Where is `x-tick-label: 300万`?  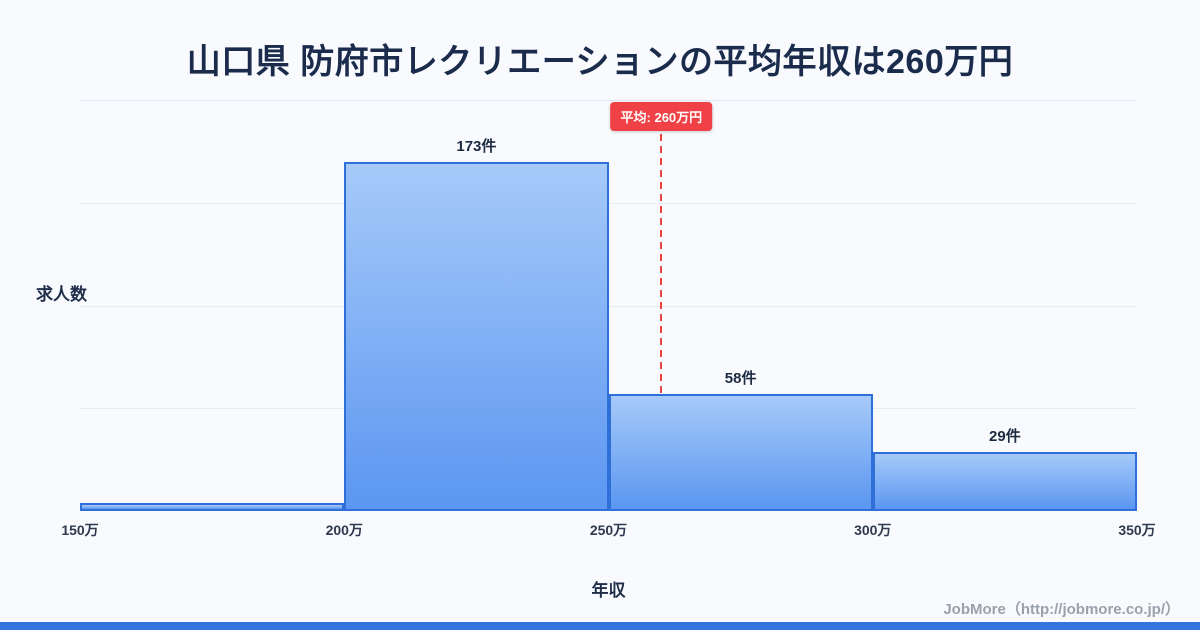 x-tick-label: 300万 is located at coordinates (873, 530).